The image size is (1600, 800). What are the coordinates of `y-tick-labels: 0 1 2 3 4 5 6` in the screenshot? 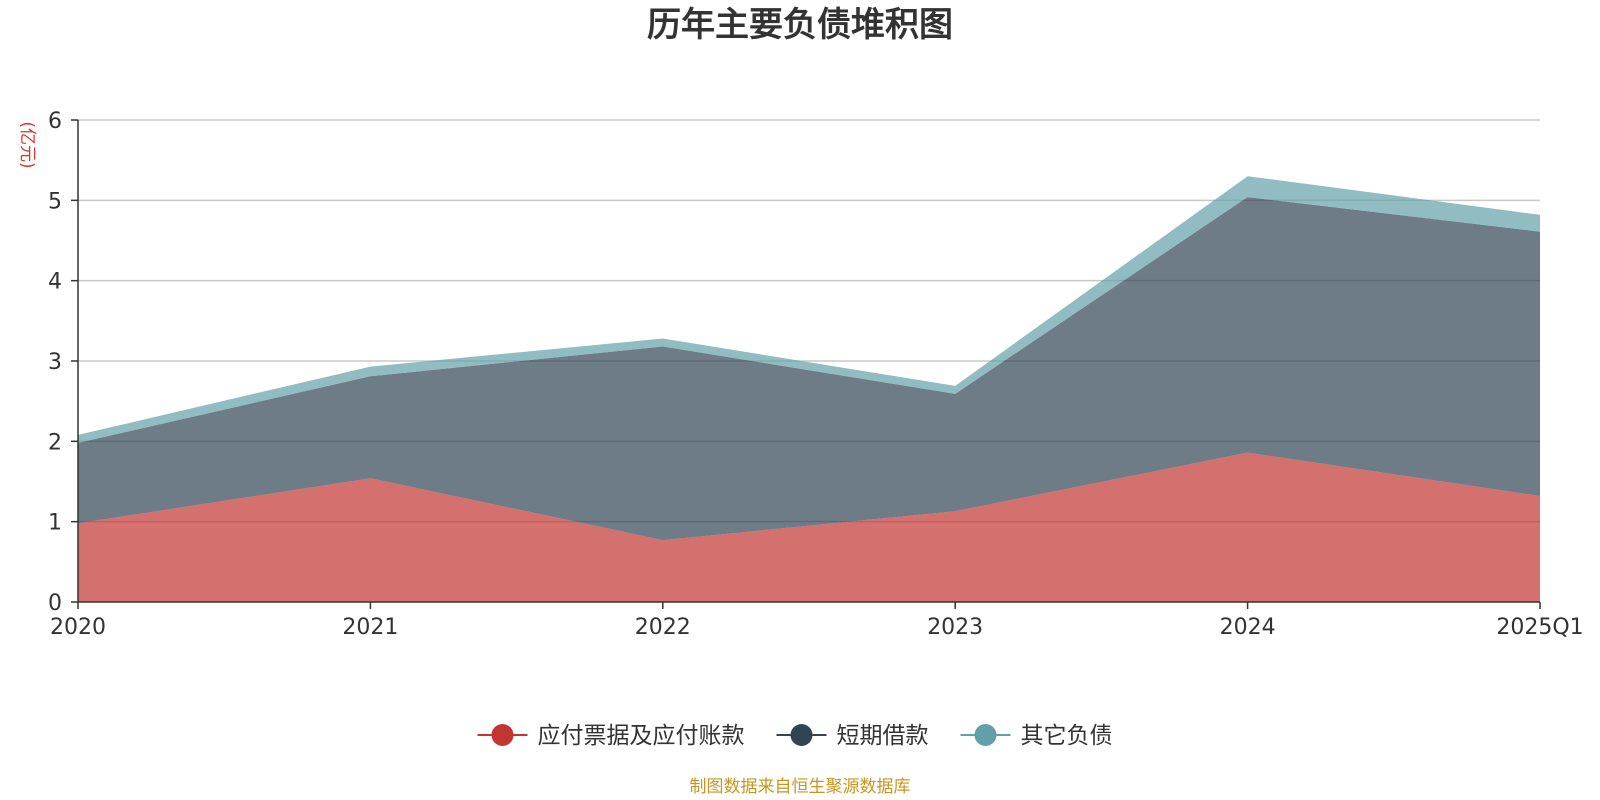 It's located at (63, 362).